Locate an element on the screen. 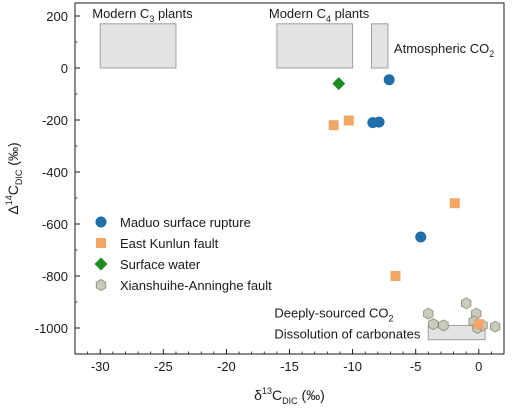  x-tick-label: -5 is located at coordinates (416, 366).